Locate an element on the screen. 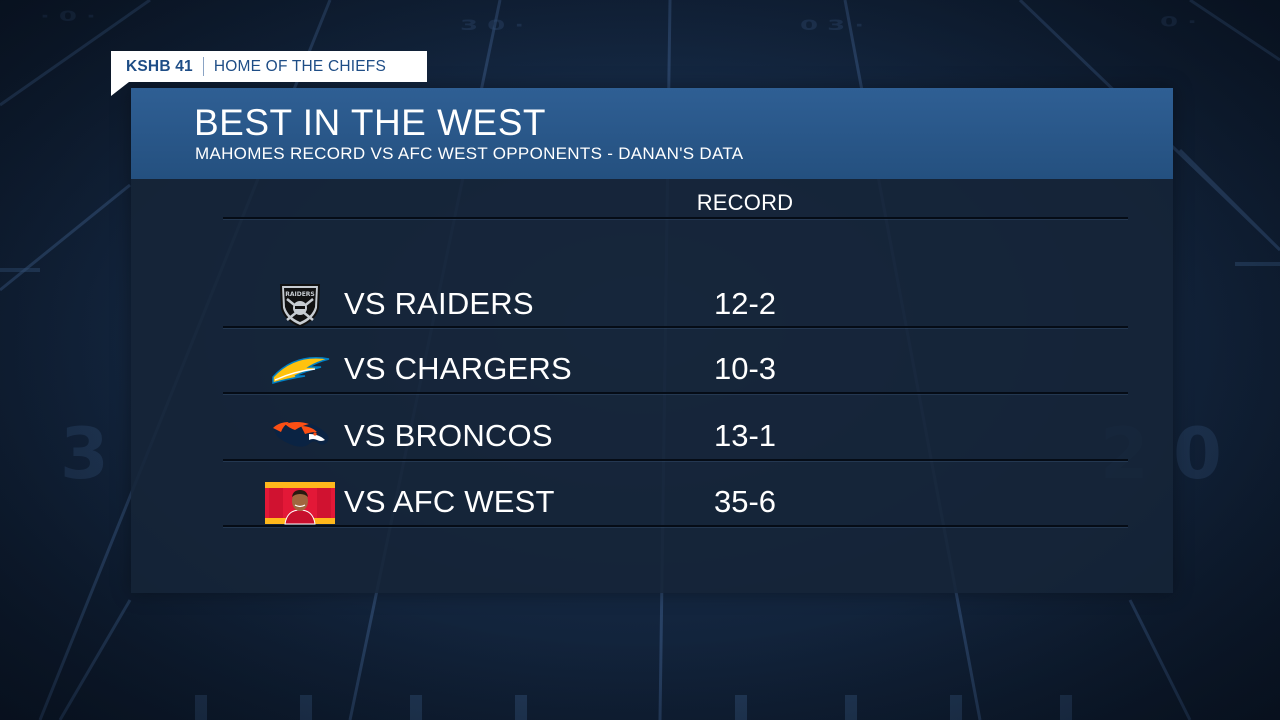 This screenshot has height=720, width=1280. table-row: VS CHARGERS 10-3 is located at coordinates (705, 372).